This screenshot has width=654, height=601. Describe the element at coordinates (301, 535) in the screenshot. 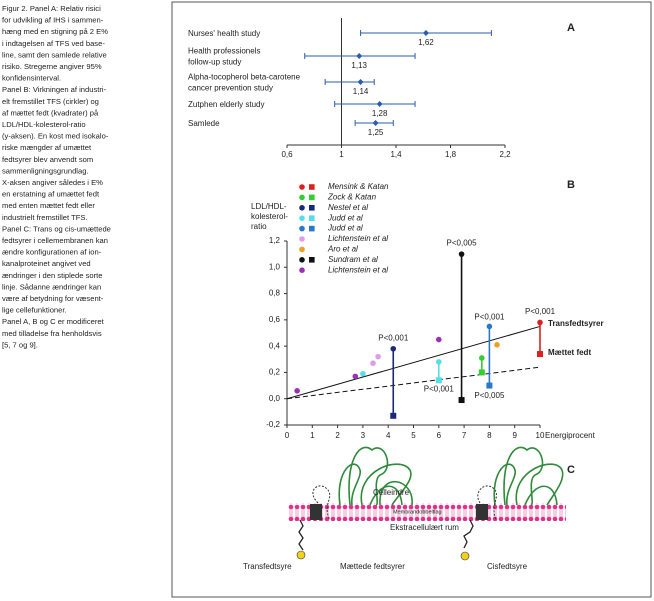

I see `trans-chain` at that location.